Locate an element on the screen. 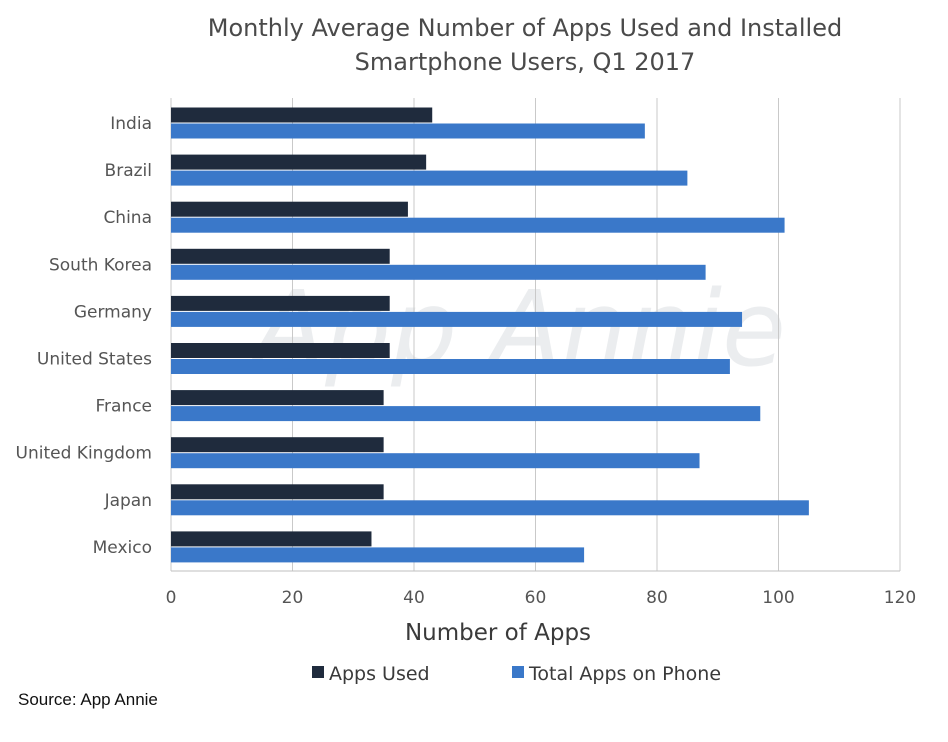  category-label: France is located at coordinates (123, 407).